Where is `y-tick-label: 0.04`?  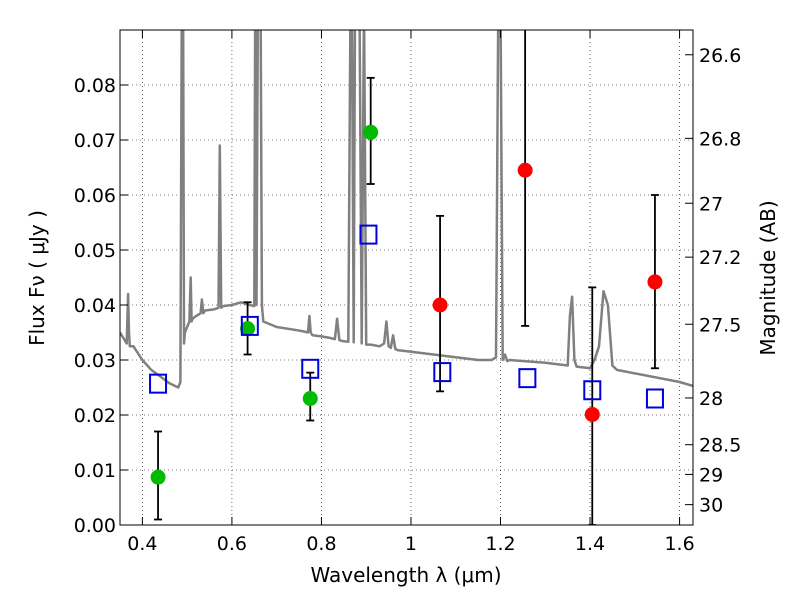 y-tick-label: 0.04 is located at coordinates (95, 306).